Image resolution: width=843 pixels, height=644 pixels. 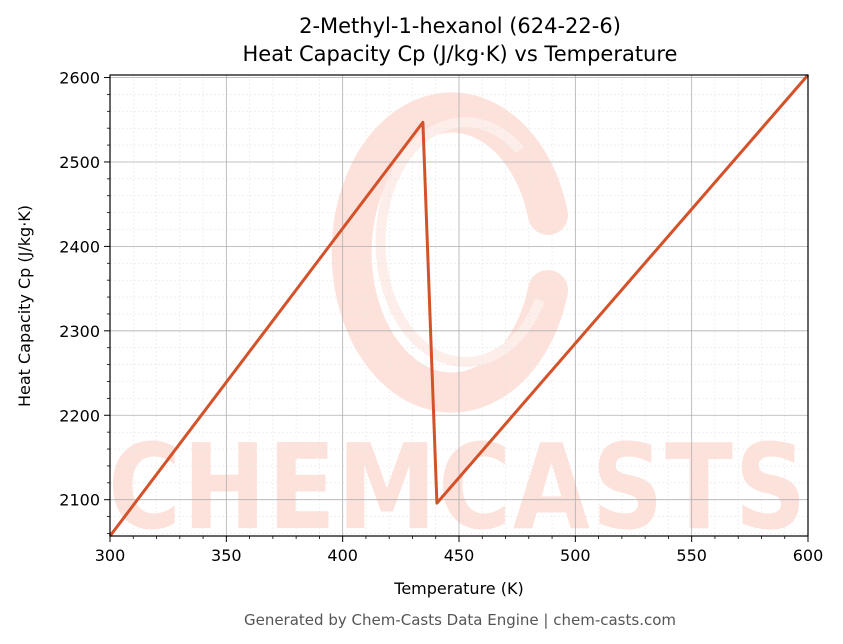 I want to click on y-axis-ticks: 2100 2200 2300 2400 2500 2600, so click(x=84, y=301).